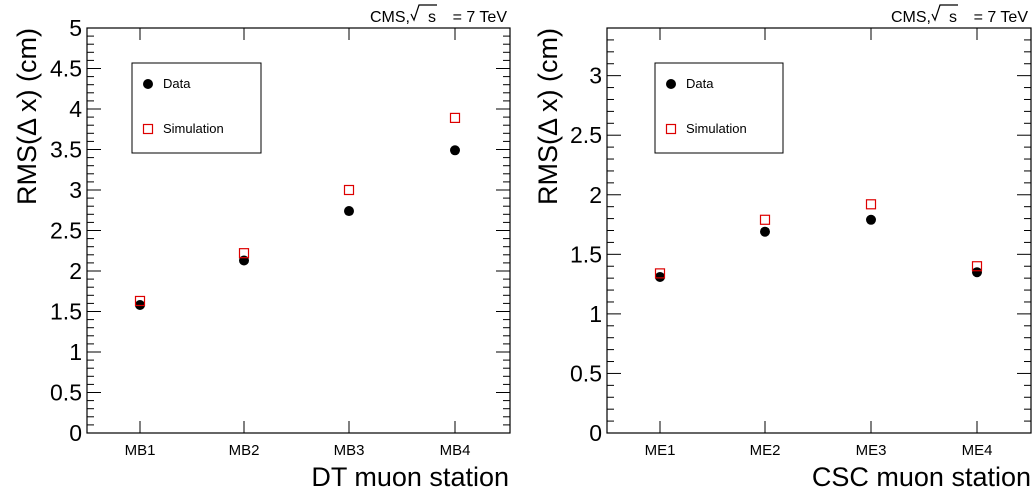 The width and height of the screenshot is (1033, 488). Describe the element at coordinates (66, 150) in the screenshot. I see `y-tick-label: 3.5` at that location.